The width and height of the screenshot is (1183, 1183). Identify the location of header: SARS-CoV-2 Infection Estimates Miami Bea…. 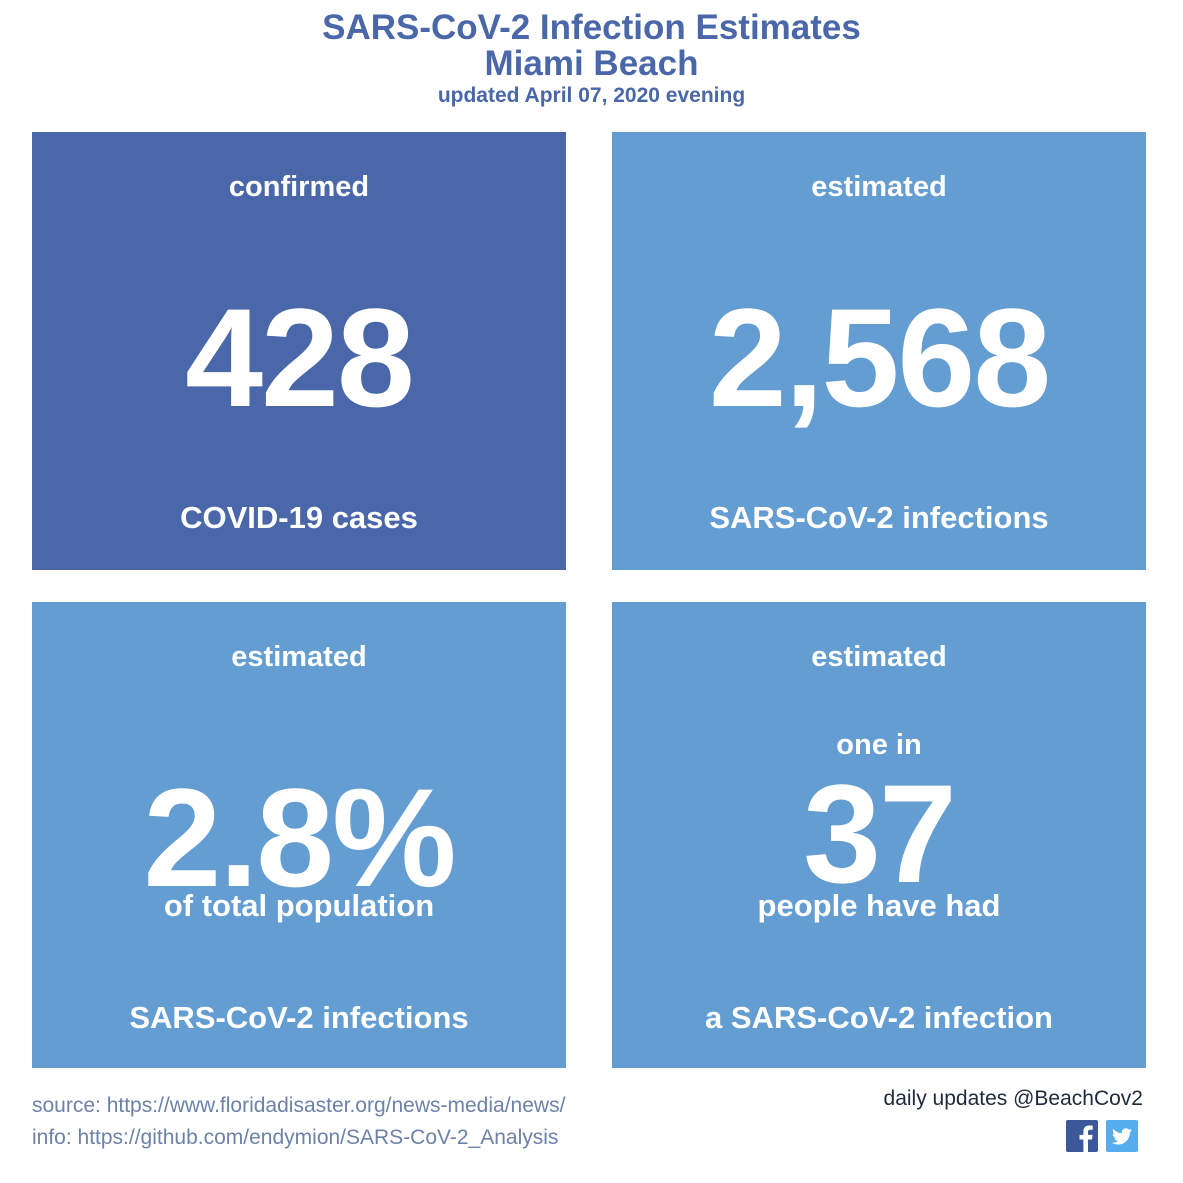
(591, 60).